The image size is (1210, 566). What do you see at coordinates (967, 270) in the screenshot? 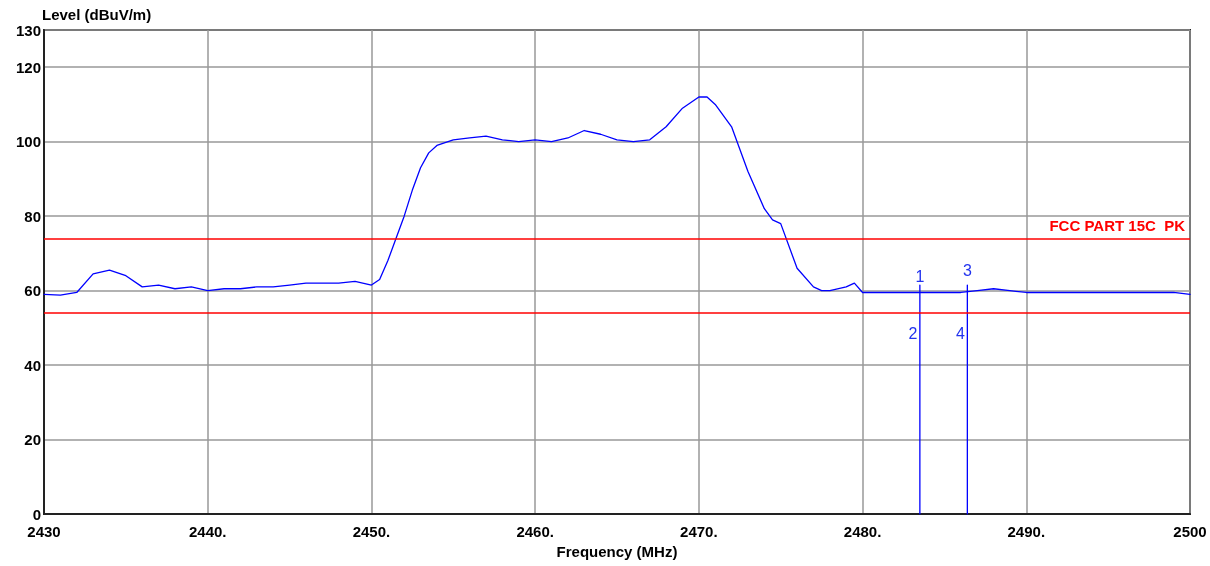
I see `annotation: 3` at bounding box center [967, 270].